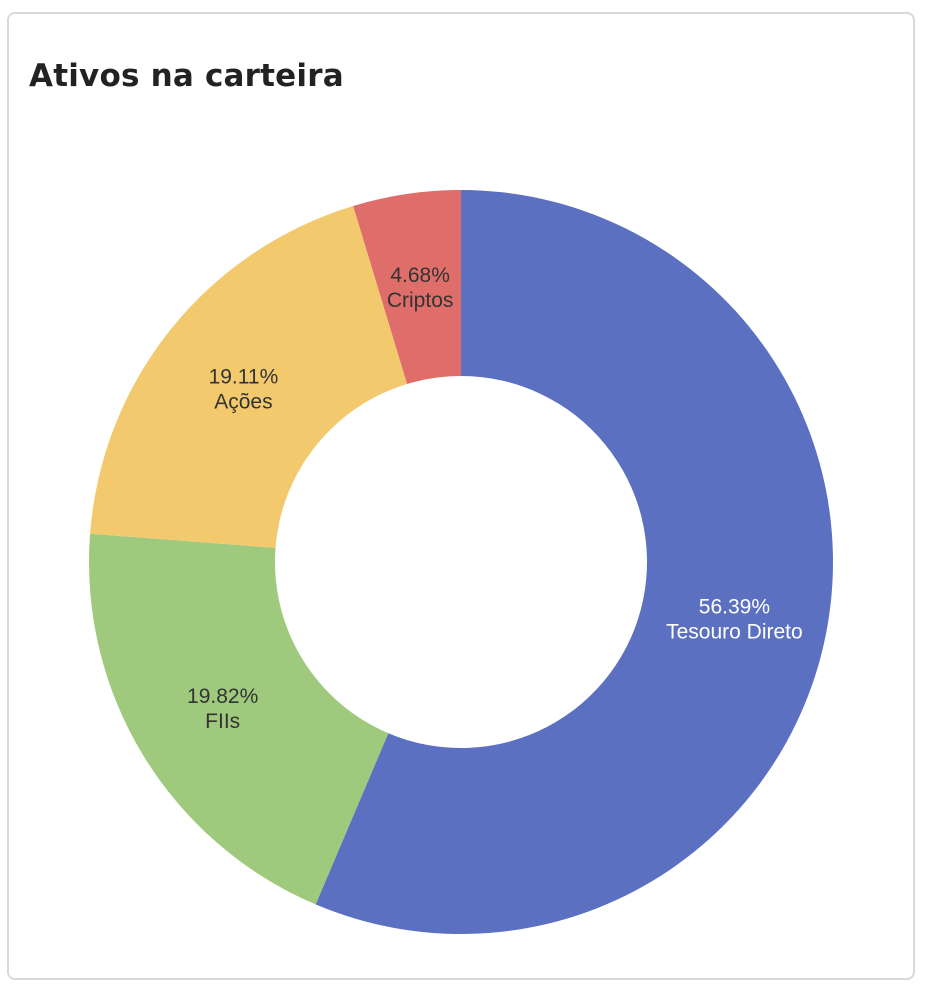 The image size is (926, 996). Describe the element at coordinates (243, 401) in the screenshot. I see `slice-category: Ações` at that location.